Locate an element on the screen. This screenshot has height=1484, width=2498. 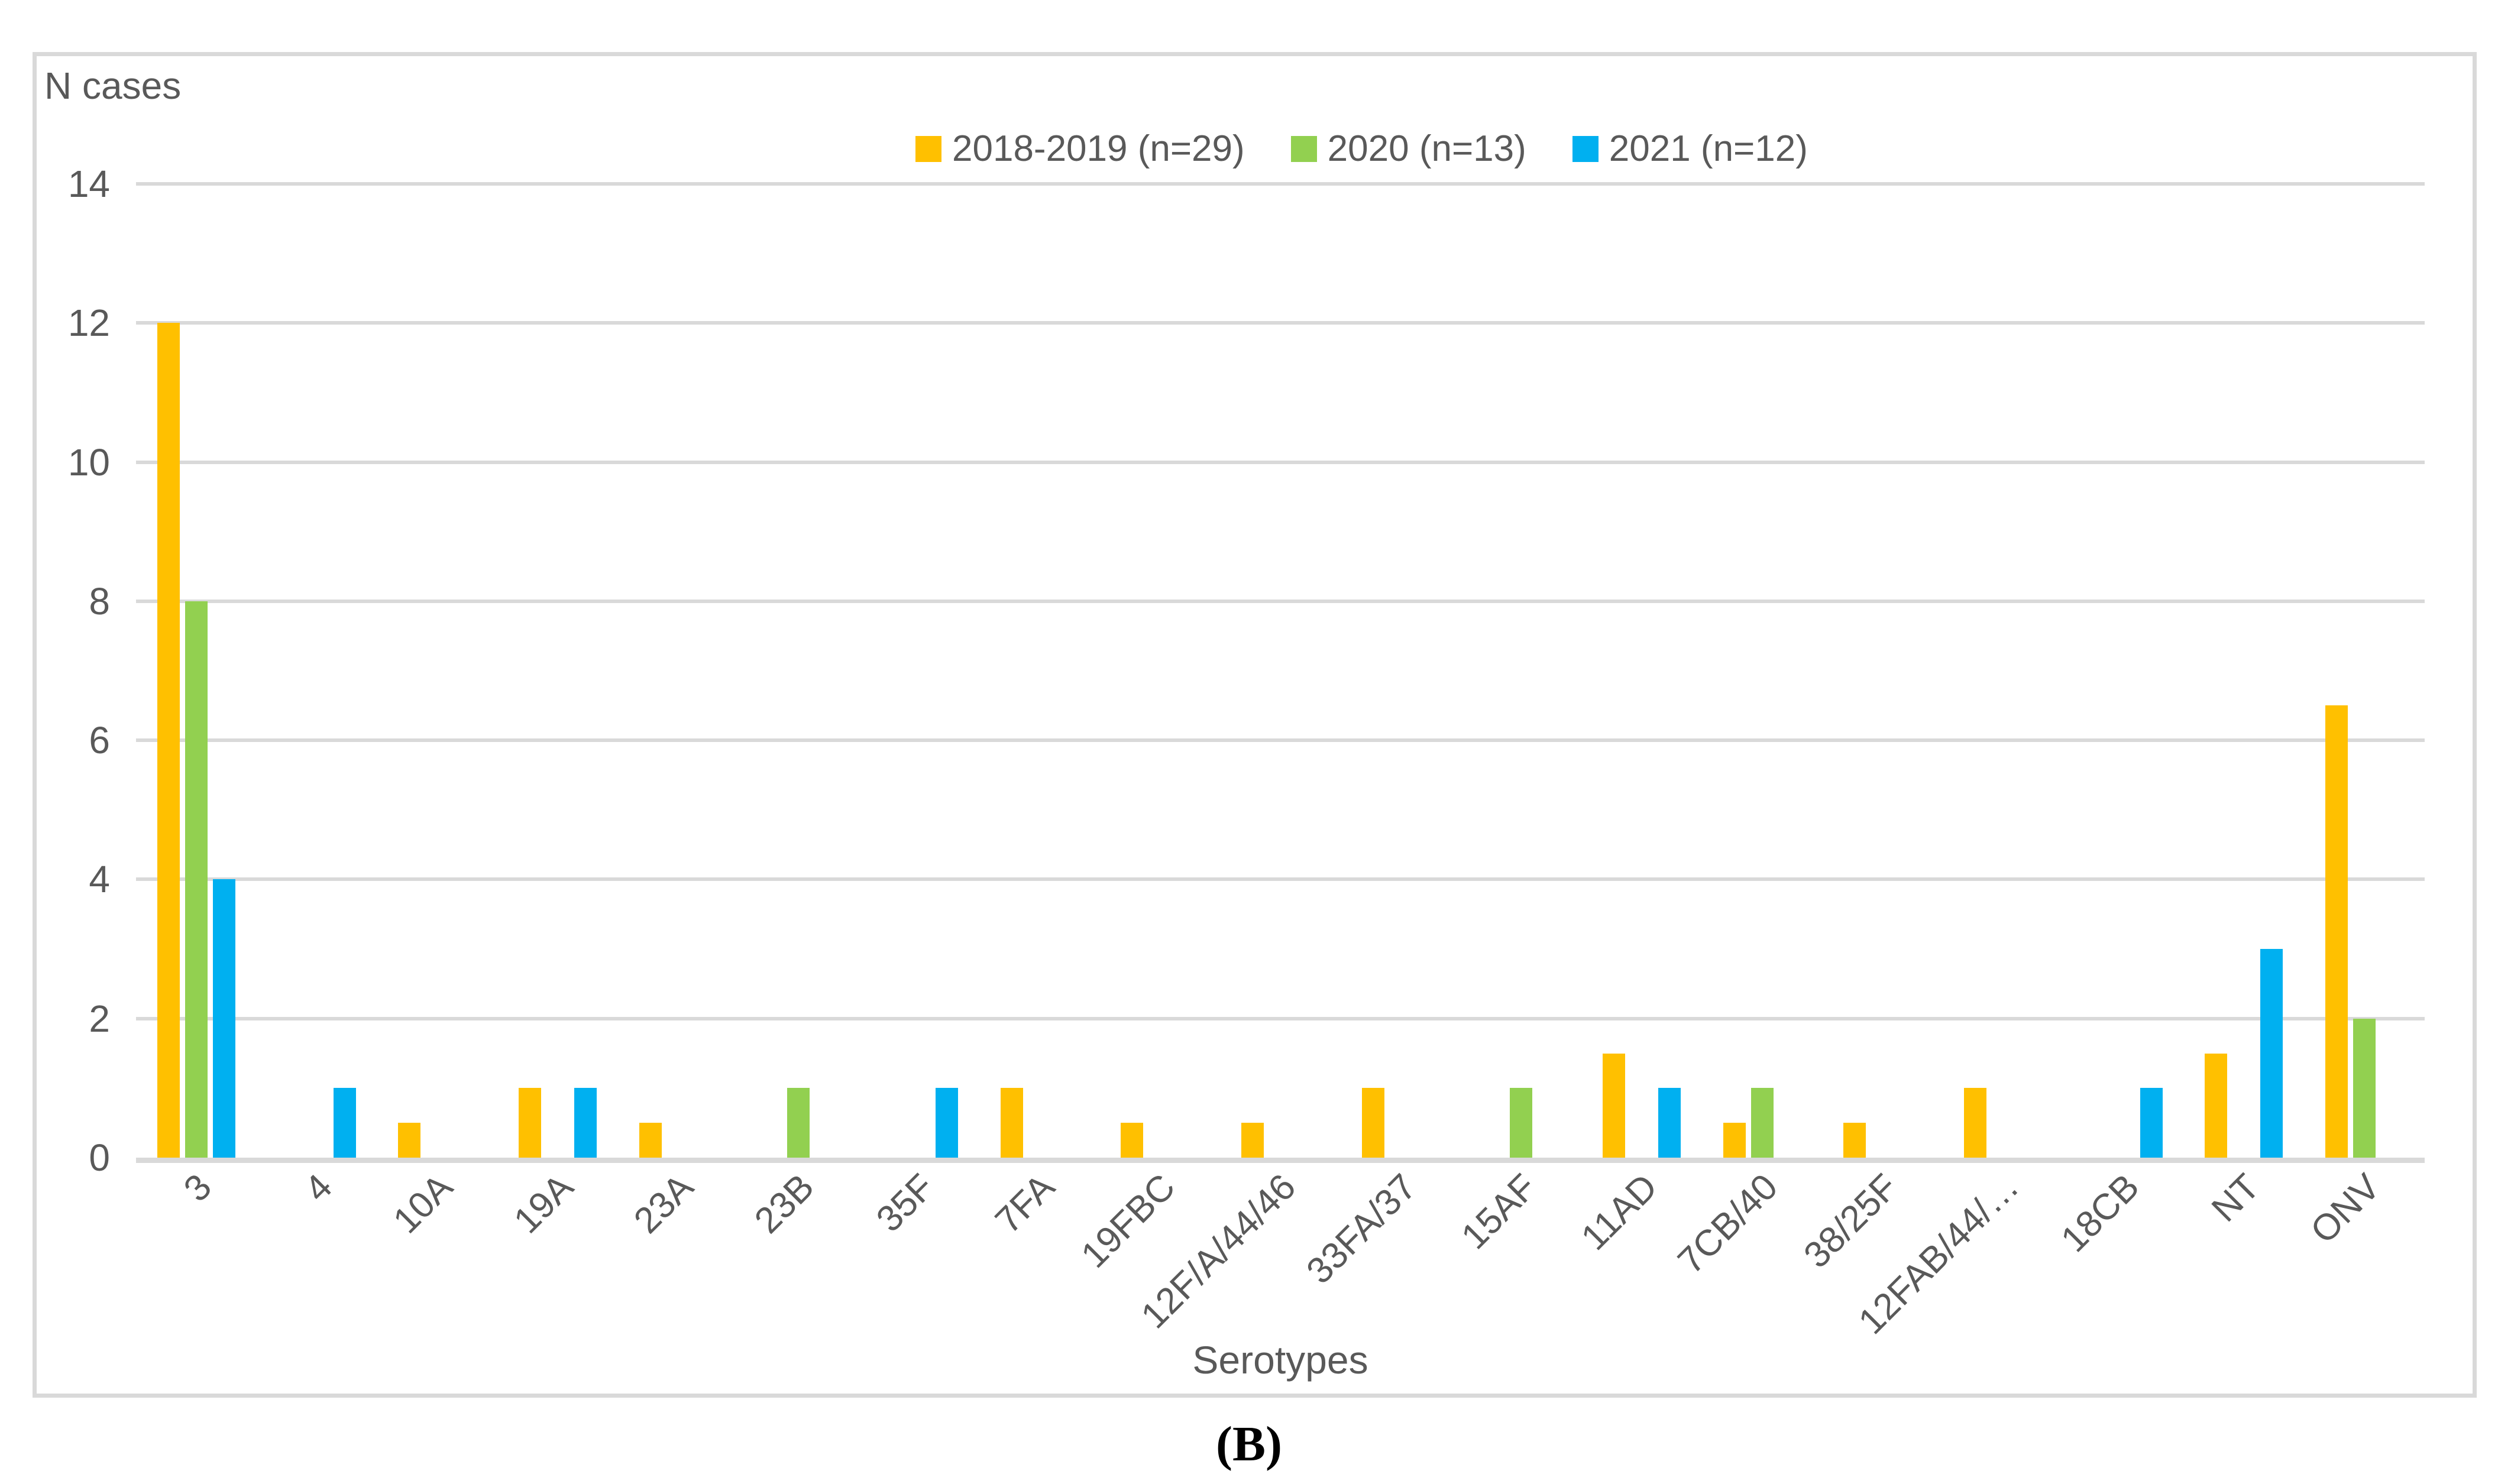
legend-item-2020: 2020 (n=13) is located at coordinates (1408, 149).